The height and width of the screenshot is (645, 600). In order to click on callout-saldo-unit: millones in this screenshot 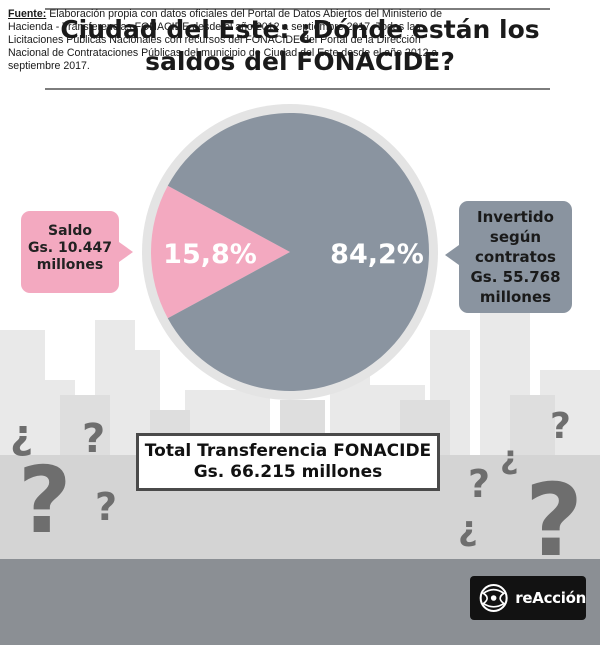, I will do `click(70, 265)`.